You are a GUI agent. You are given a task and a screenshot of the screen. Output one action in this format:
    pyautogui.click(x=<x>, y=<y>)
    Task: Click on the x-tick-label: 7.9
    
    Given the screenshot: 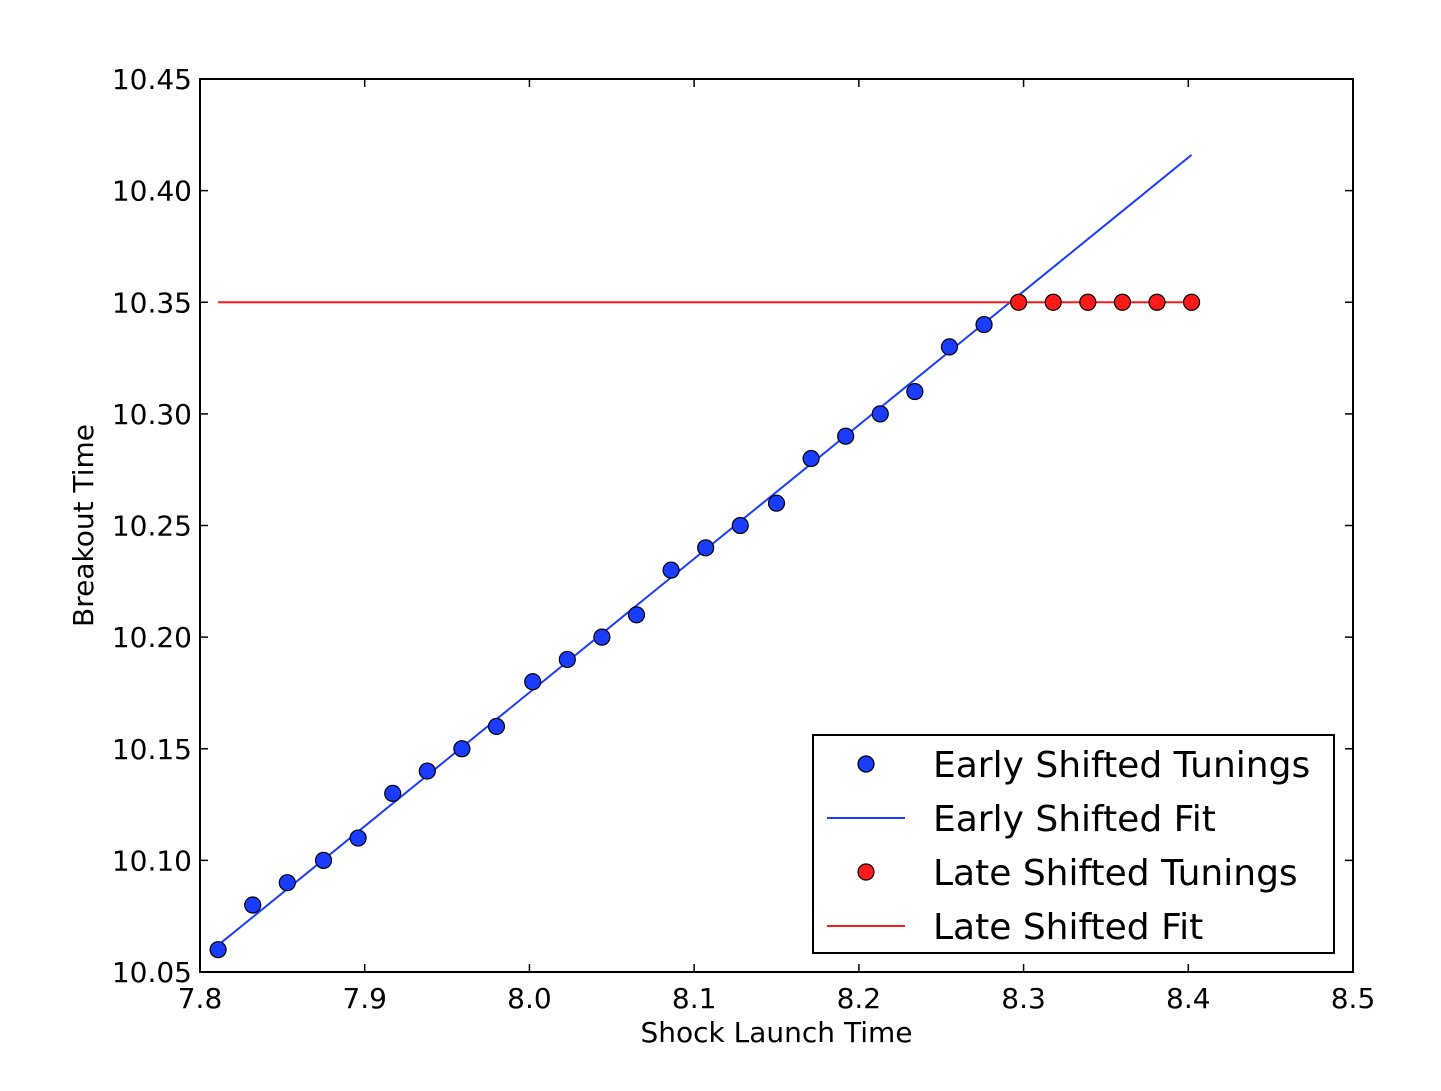 What is the action you would take?
    pyautogui.click(x=364, y=998)
    